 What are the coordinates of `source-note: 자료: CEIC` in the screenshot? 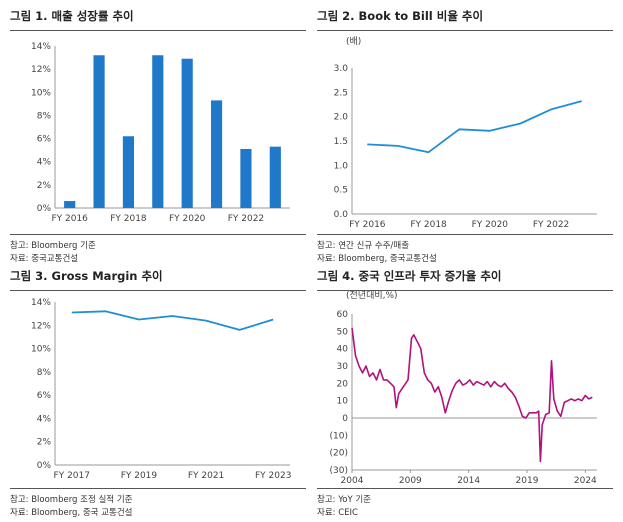 It's located at (337, 513).